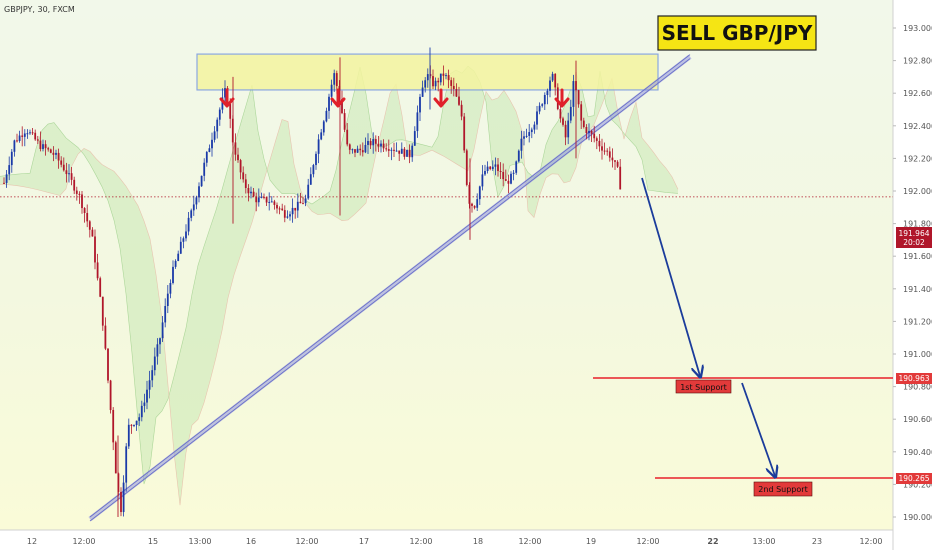 The width and height of the screenshot is (932, 550). I want to click on x-tick-label: 12:00, so click(647, 541).